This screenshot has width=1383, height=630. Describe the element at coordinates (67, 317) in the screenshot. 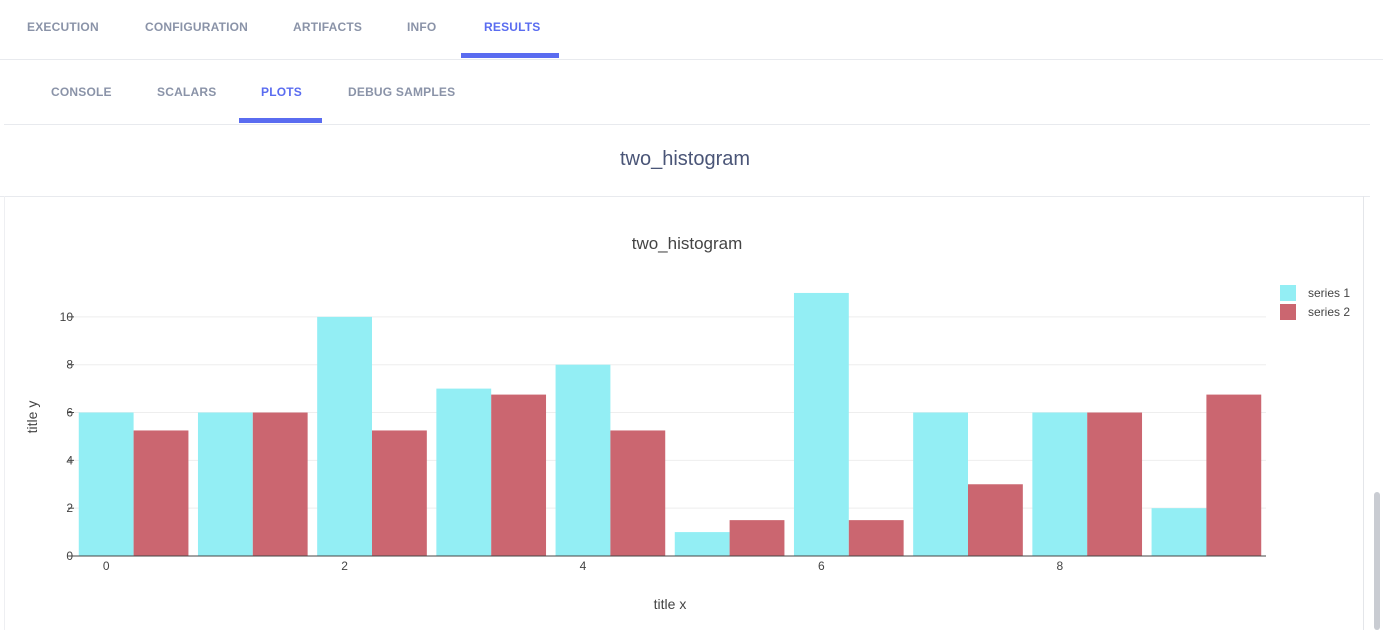

I see `y-tick-label: 10` at that location.